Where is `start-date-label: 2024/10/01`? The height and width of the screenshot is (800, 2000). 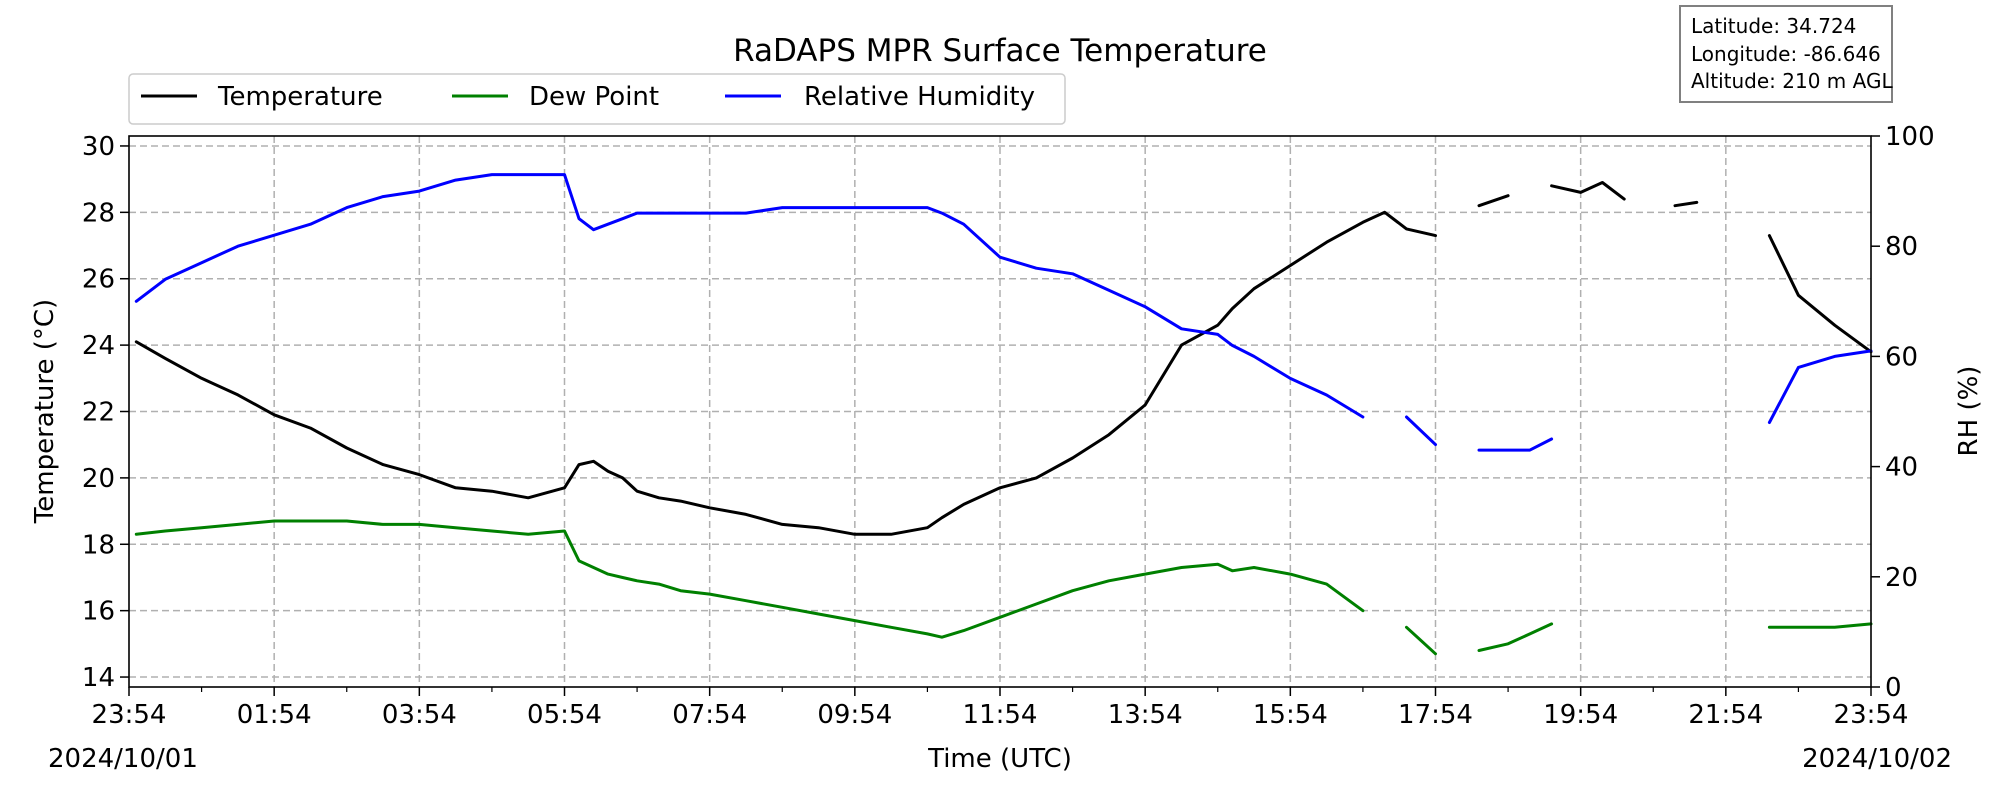 start-date-label: 2024/10/01 is located at coordinates (123, 759).